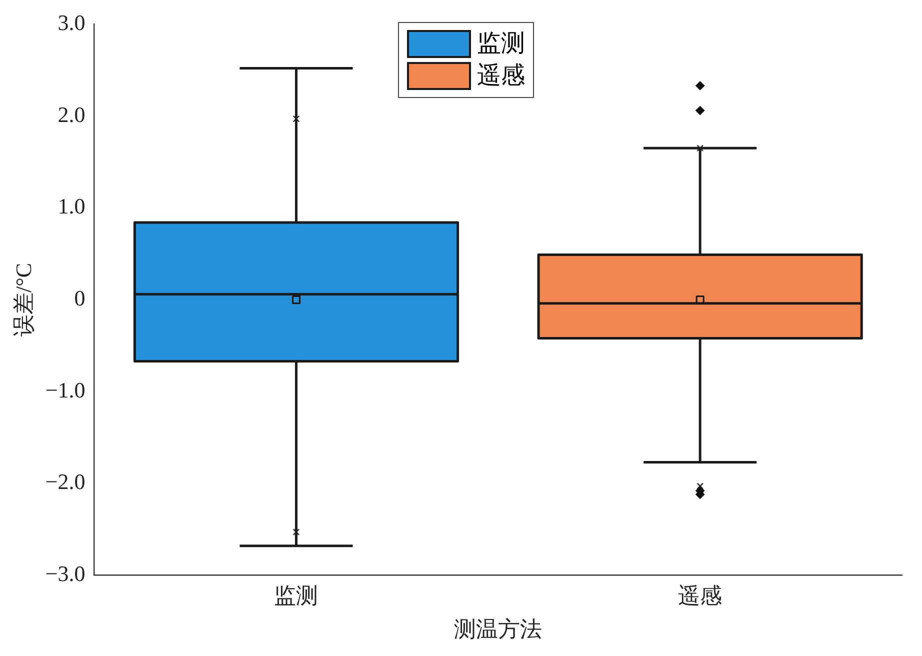 The height and width of the screenshot is (656, 922). Describe the element at coordinates (65, 573) in the screenshot. I see `y-tick-label: −3.0` at that location.